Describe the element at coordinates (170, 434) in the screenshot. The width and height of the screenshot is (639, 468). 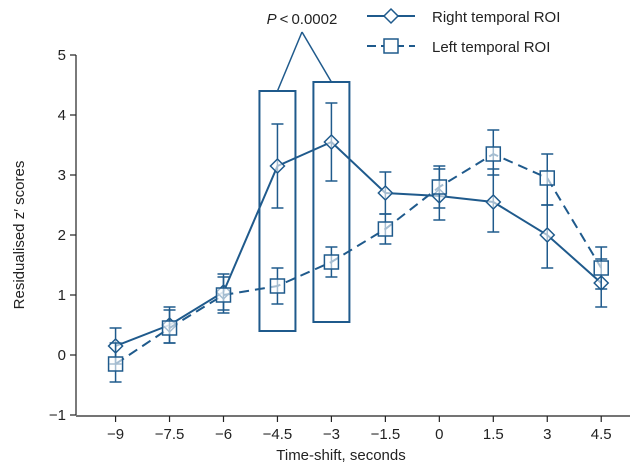
I see `x-tick-label: −7.5` at that location.